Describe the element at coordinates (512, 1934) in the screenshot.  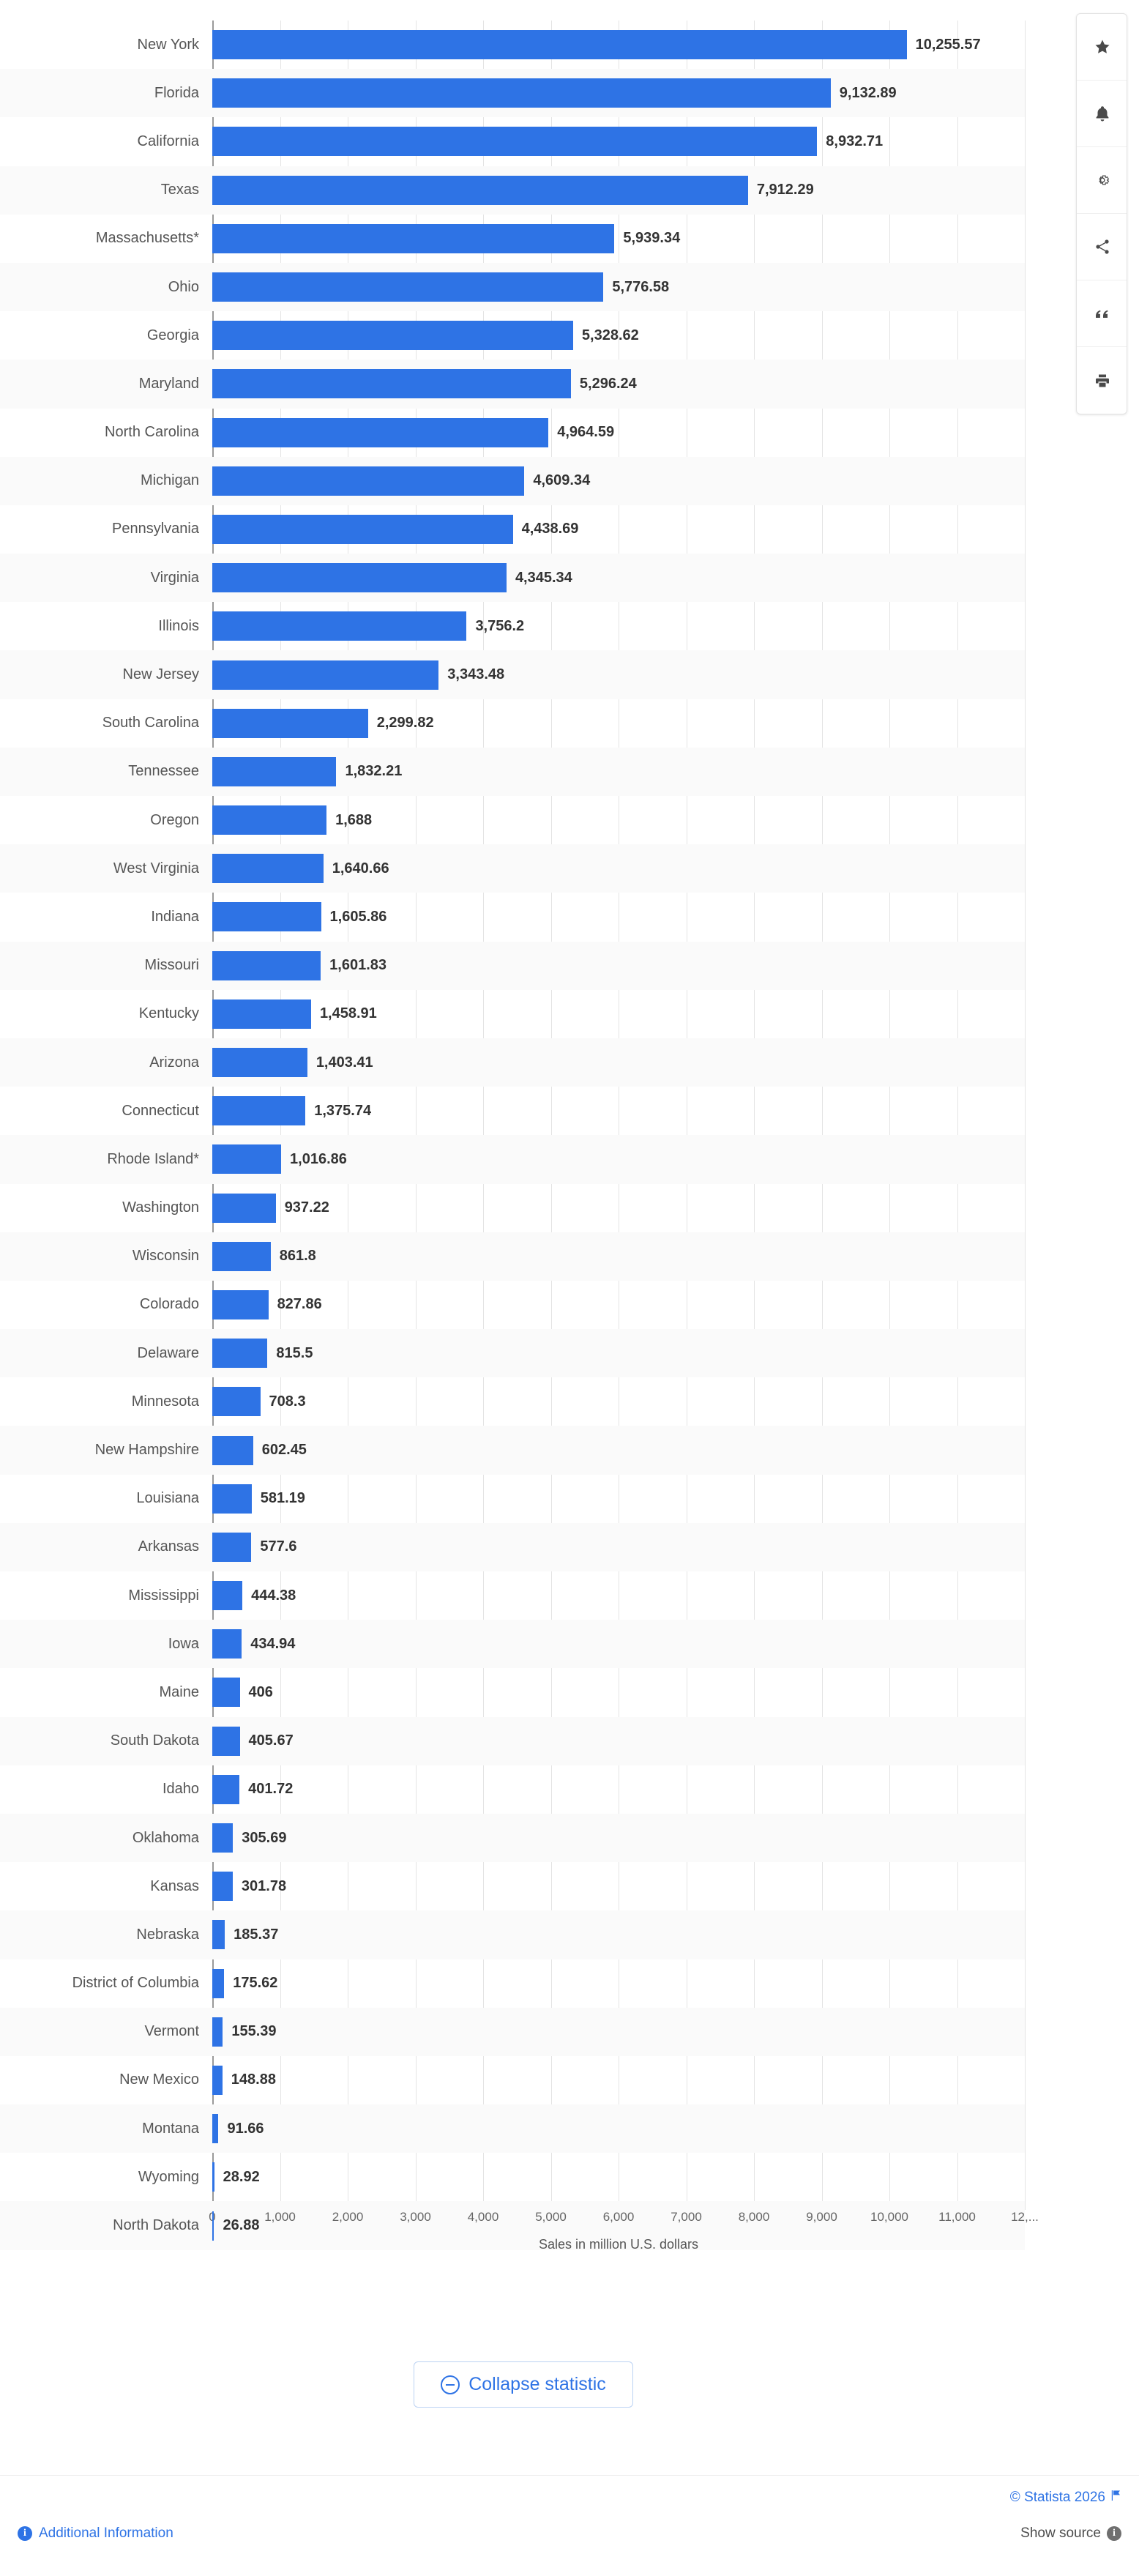
I see `bar-row: Nebraska 185.37` at that location.